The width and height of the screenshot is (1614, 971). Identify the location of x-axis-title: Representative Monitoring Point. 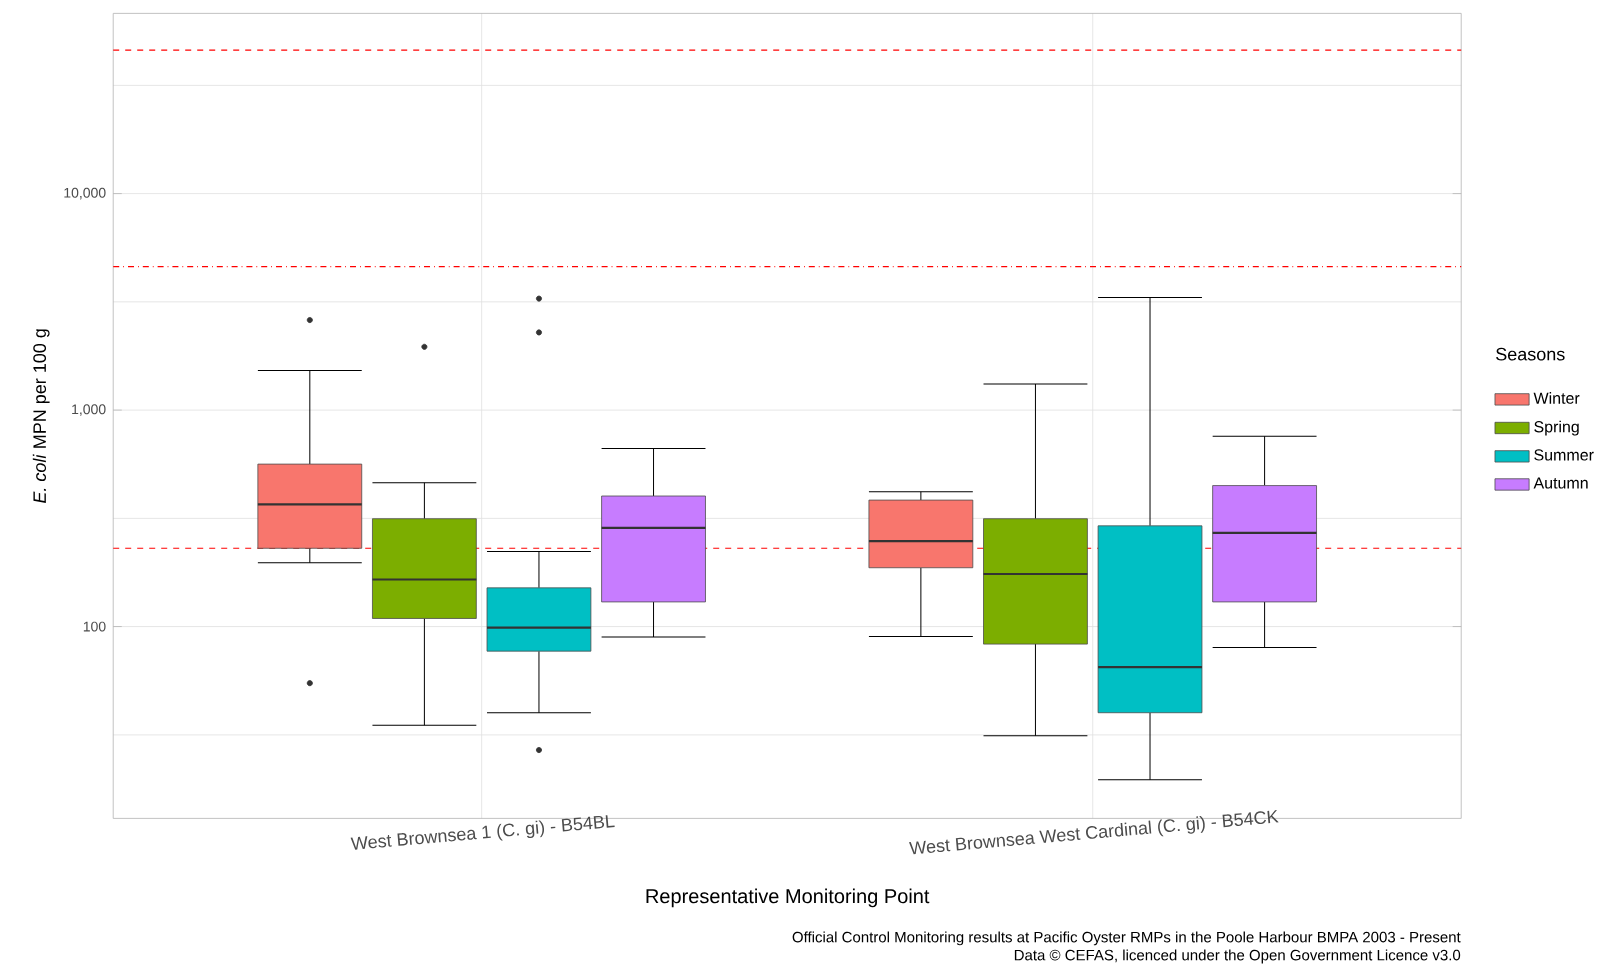
(788, 898).